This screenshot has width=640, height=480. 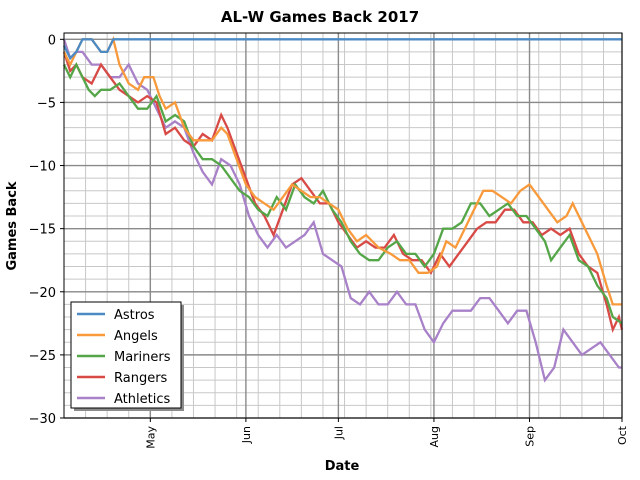 I want to click on y-tick-label: −30, so click(x=42, y=419).